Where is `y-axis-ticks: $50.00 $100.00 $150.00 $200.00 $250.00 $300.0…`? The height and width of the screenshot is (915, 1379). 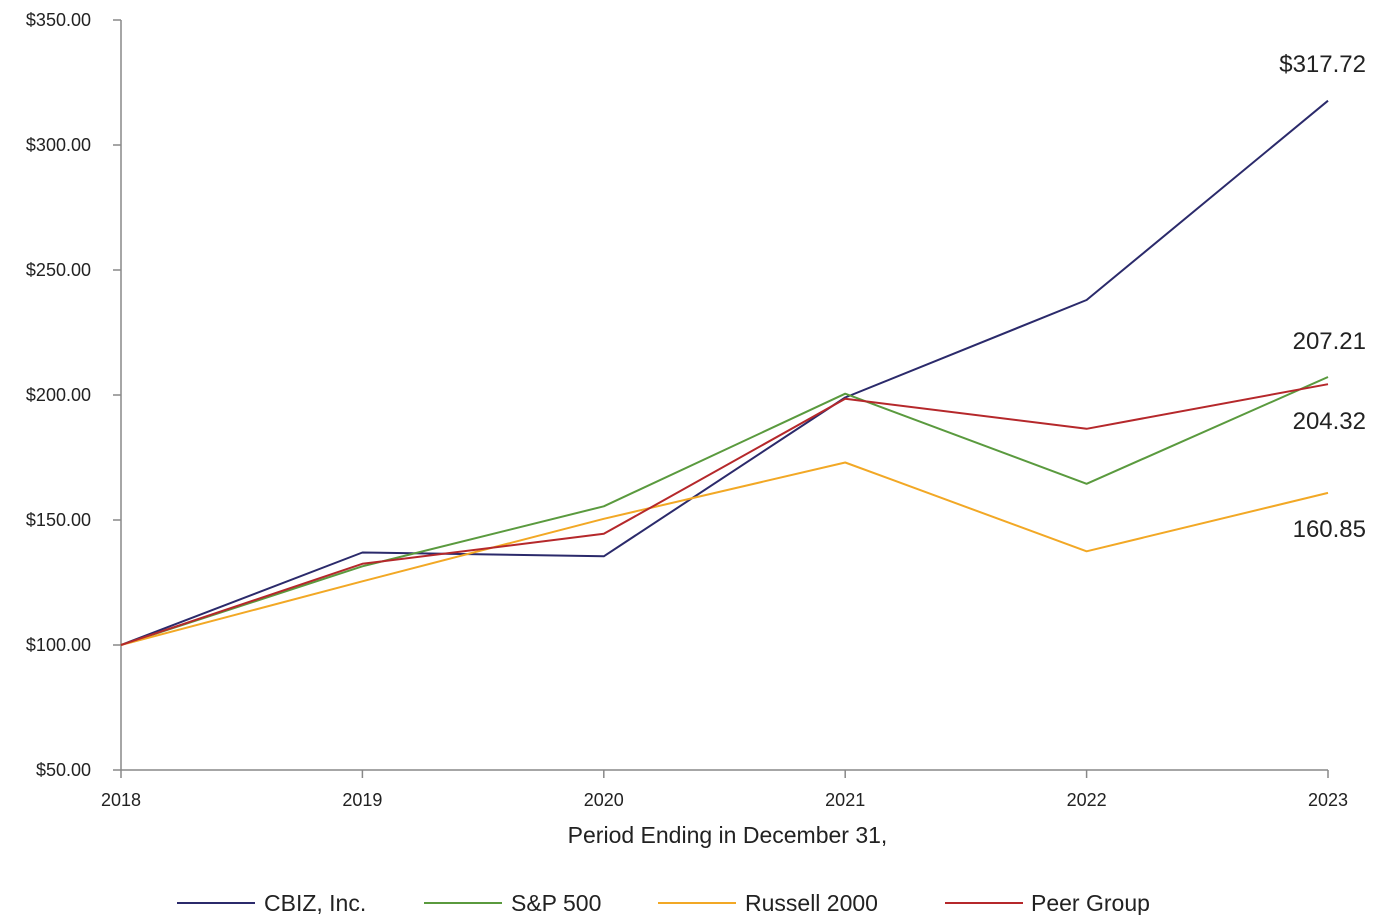
y-axis-ticks: $50.00 $100.00 $150.00 $200.00 $250.00 $300.0… is located at coordinates (73, 395).